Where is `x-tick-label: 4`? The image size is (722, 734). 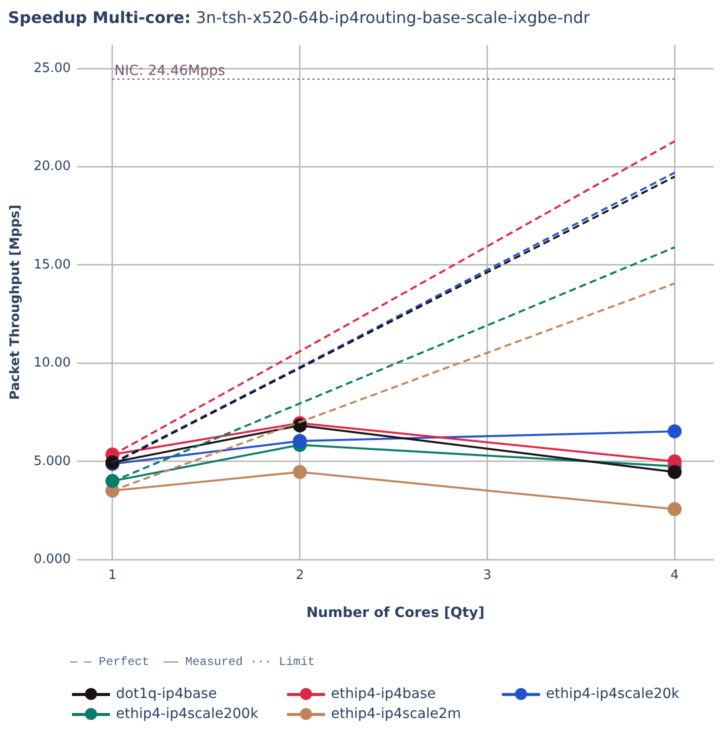
x-tick-label: 4 is located at coordinates (674, 575).